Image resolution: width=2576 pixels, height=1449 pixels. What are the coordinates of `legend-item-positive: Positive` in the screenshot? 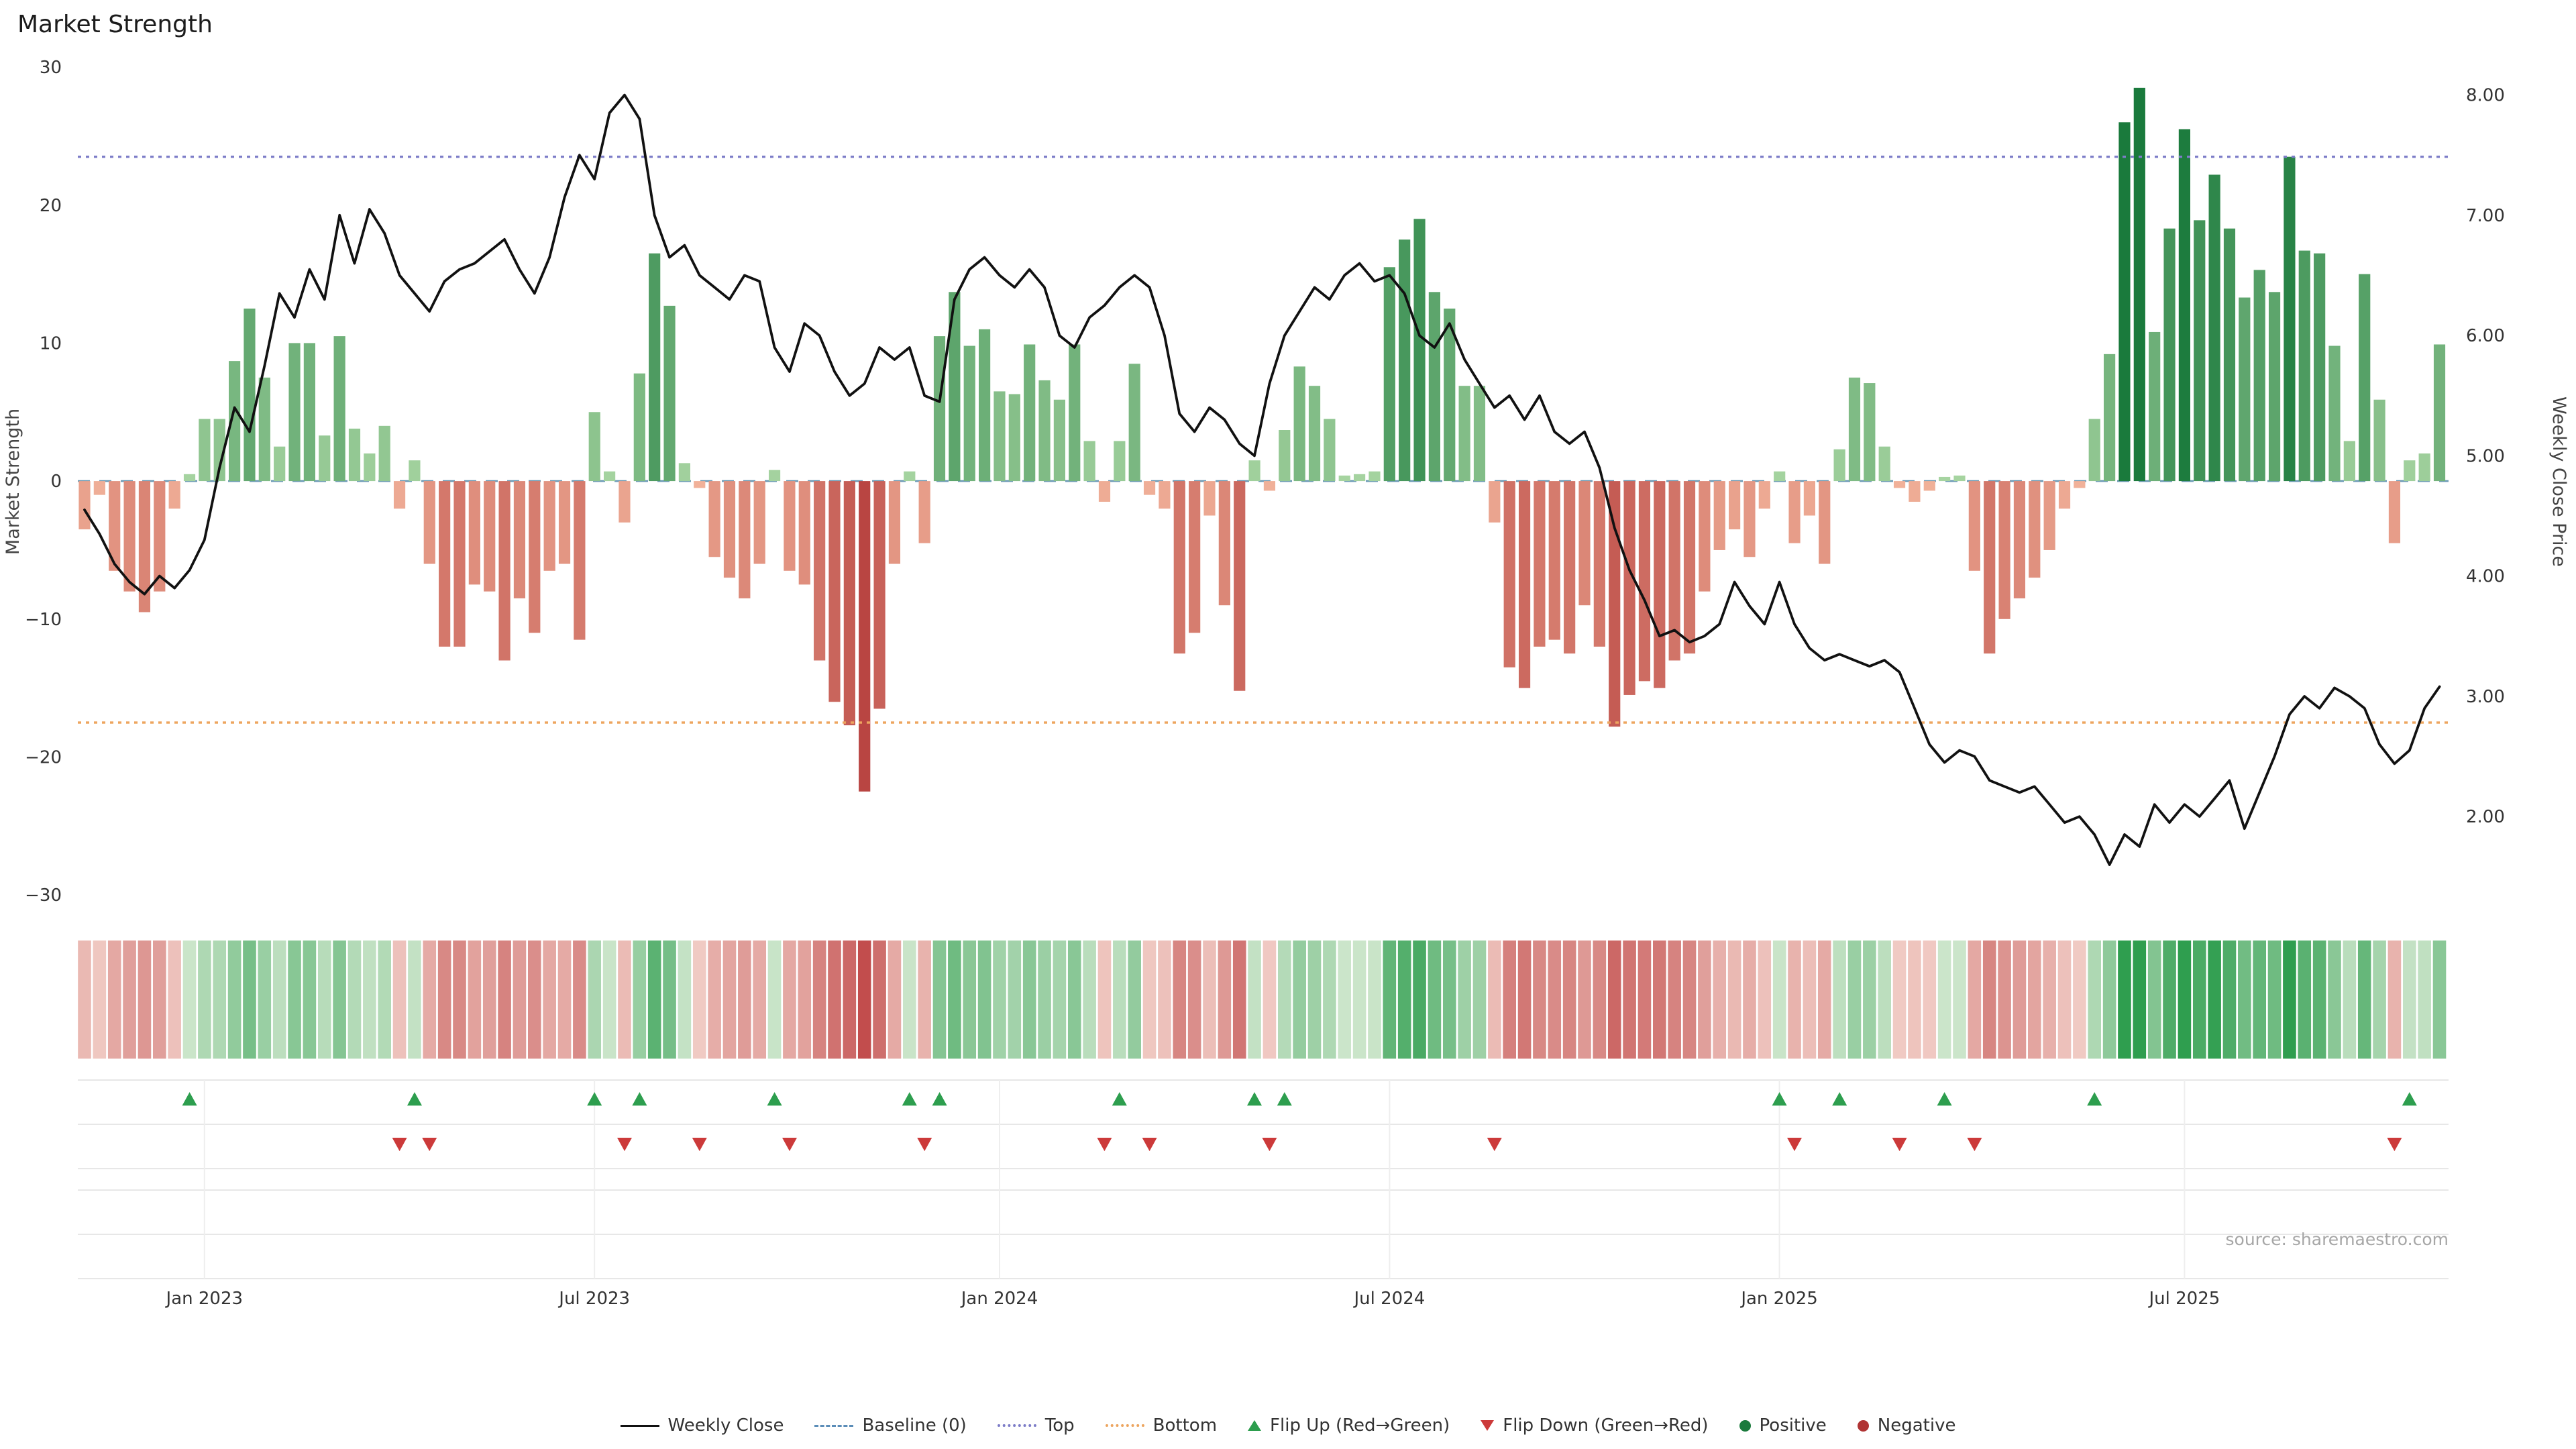 It's located at (1783, 1425).